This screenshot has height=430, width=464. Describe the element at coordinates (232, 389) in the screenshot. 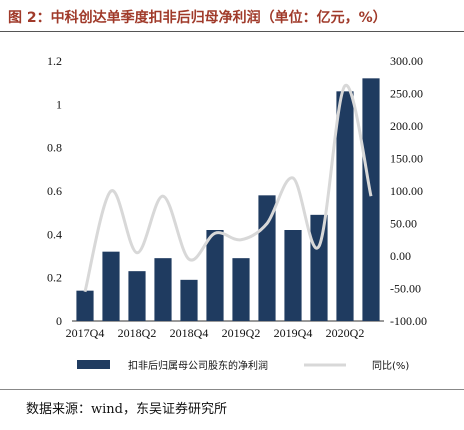

I see `footer-divider` at that location.